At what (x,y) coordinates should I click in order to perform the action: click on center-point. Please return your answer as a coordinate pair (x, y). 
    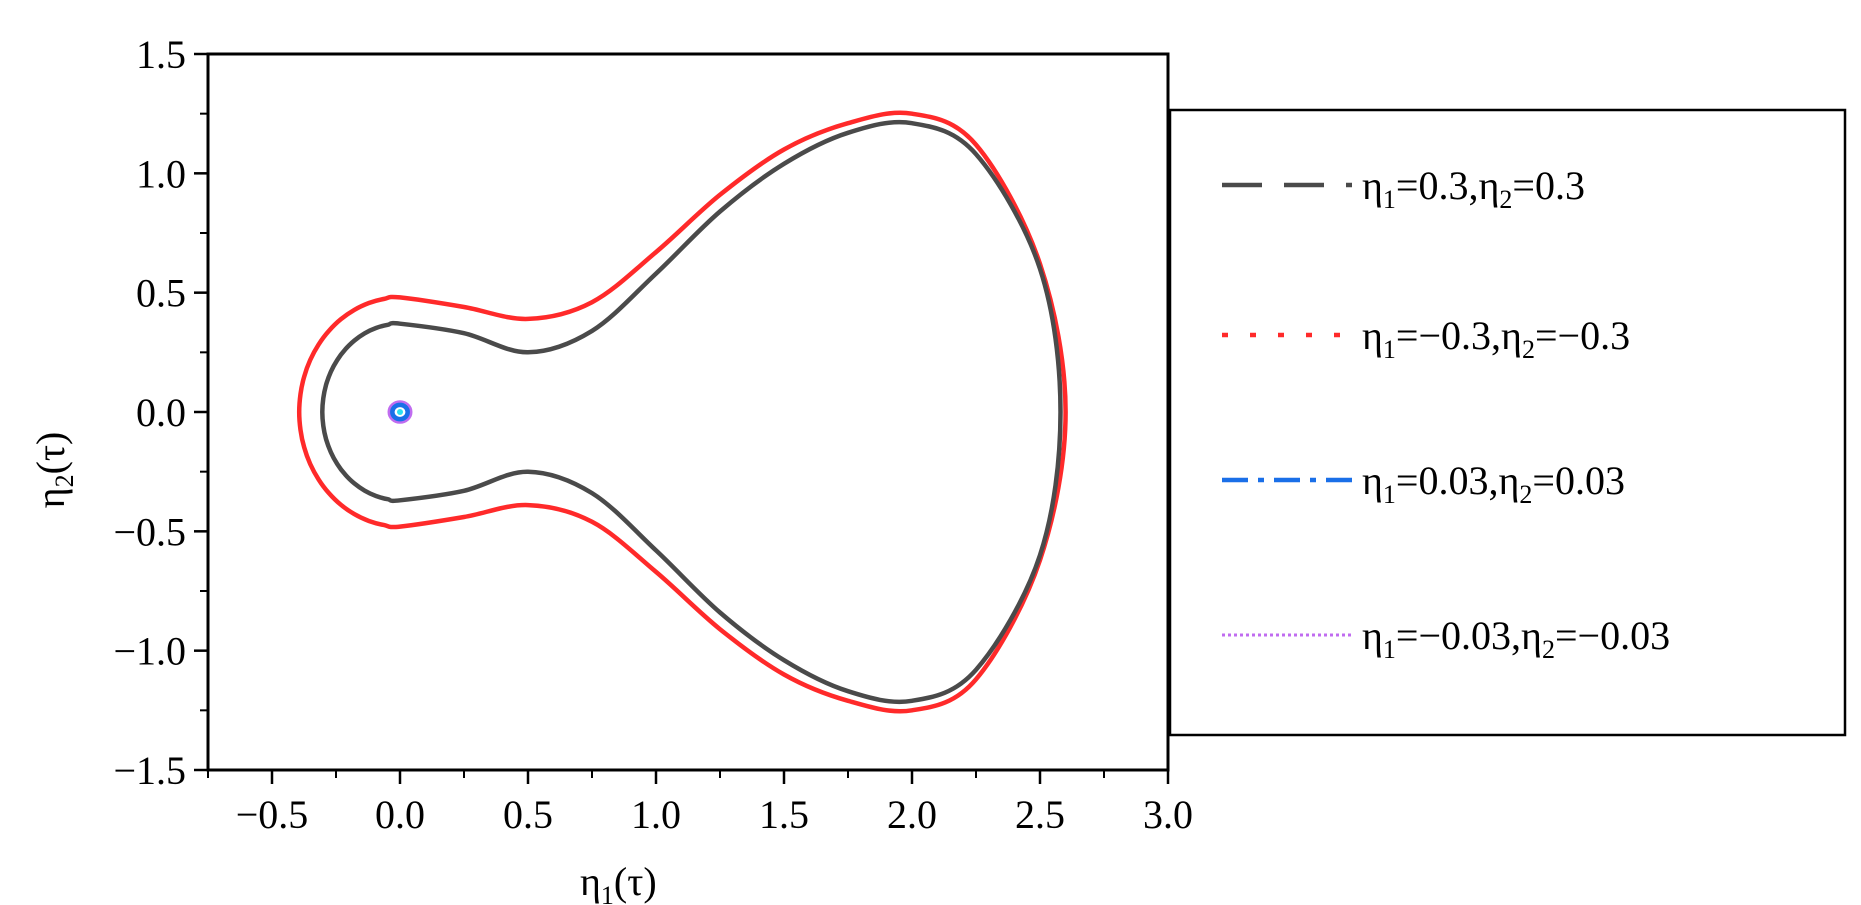
    Looking at the image, I should click on (400, 412).